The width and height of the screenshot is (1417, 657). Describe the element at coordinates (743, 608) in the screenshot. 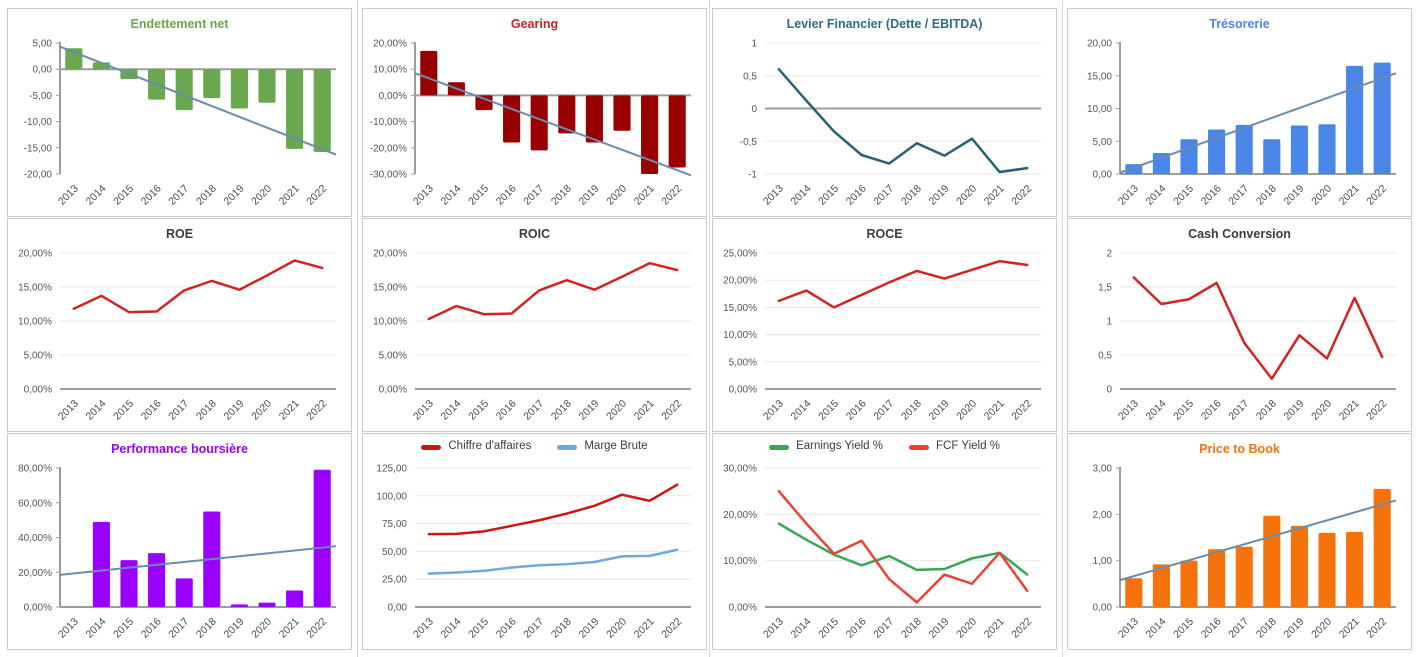

I see `svg-text: 0,00%` at that location.